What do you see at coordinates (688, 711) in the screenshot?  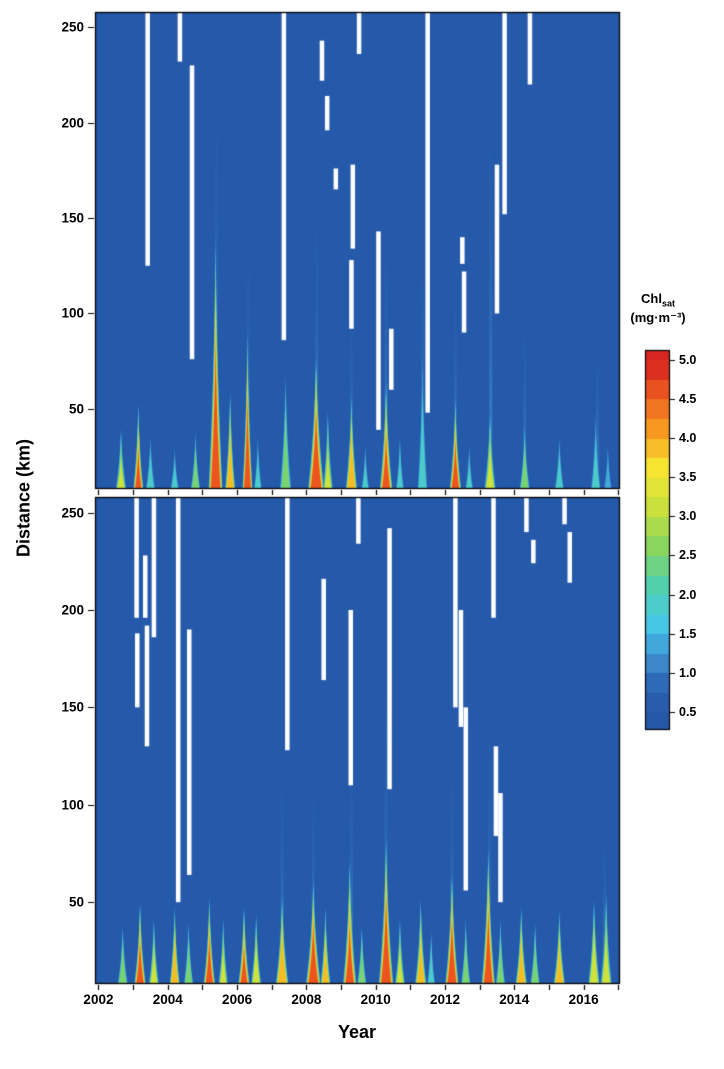 I see `colorbar-tick-label: 0.5` at bounding box center [688, 711].